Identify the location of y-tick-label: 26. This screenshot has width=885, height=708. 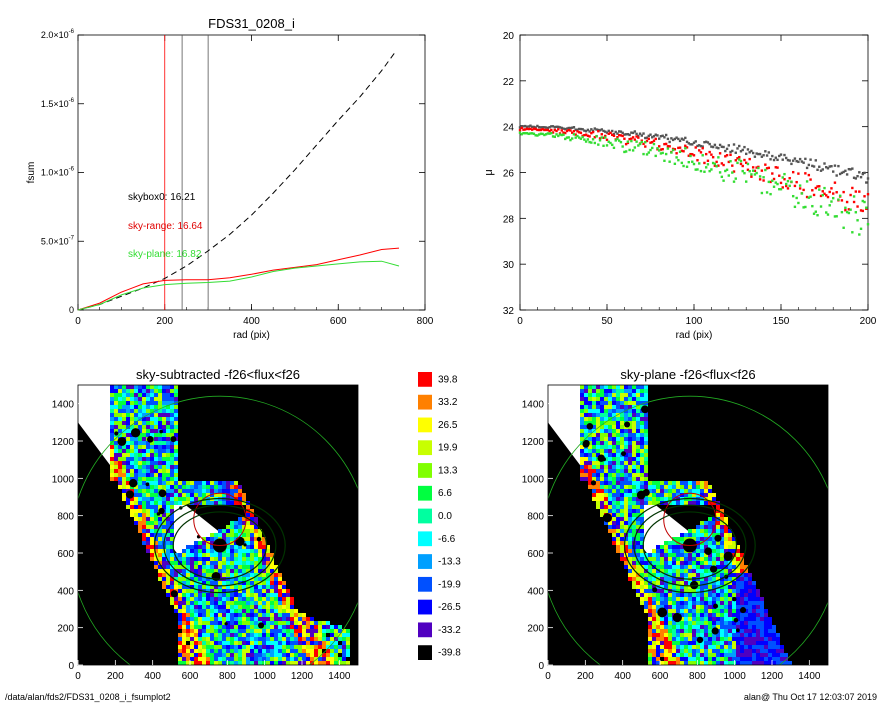
(509, 174).